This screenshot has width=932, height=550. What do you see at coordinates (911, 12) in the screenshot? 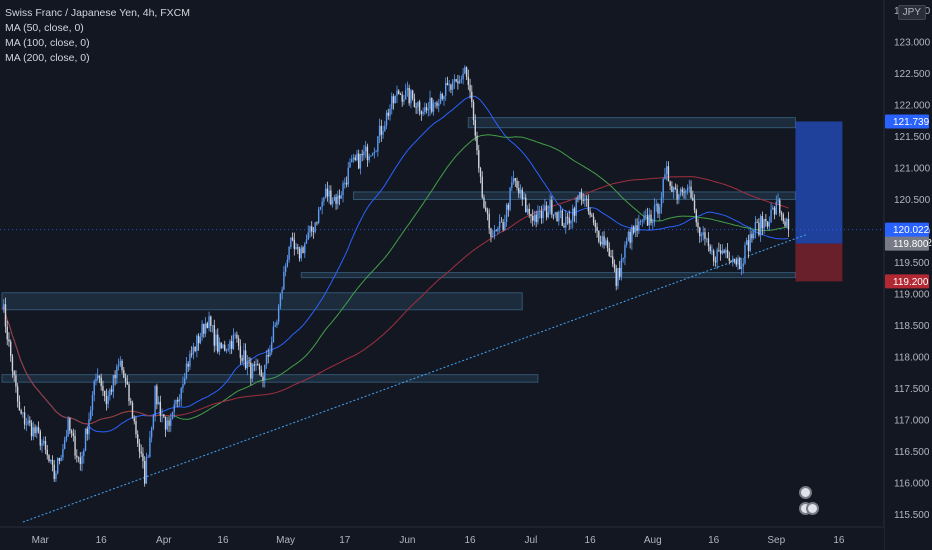
I see `currency-badge: JPY` at bounding box center [911, 12].